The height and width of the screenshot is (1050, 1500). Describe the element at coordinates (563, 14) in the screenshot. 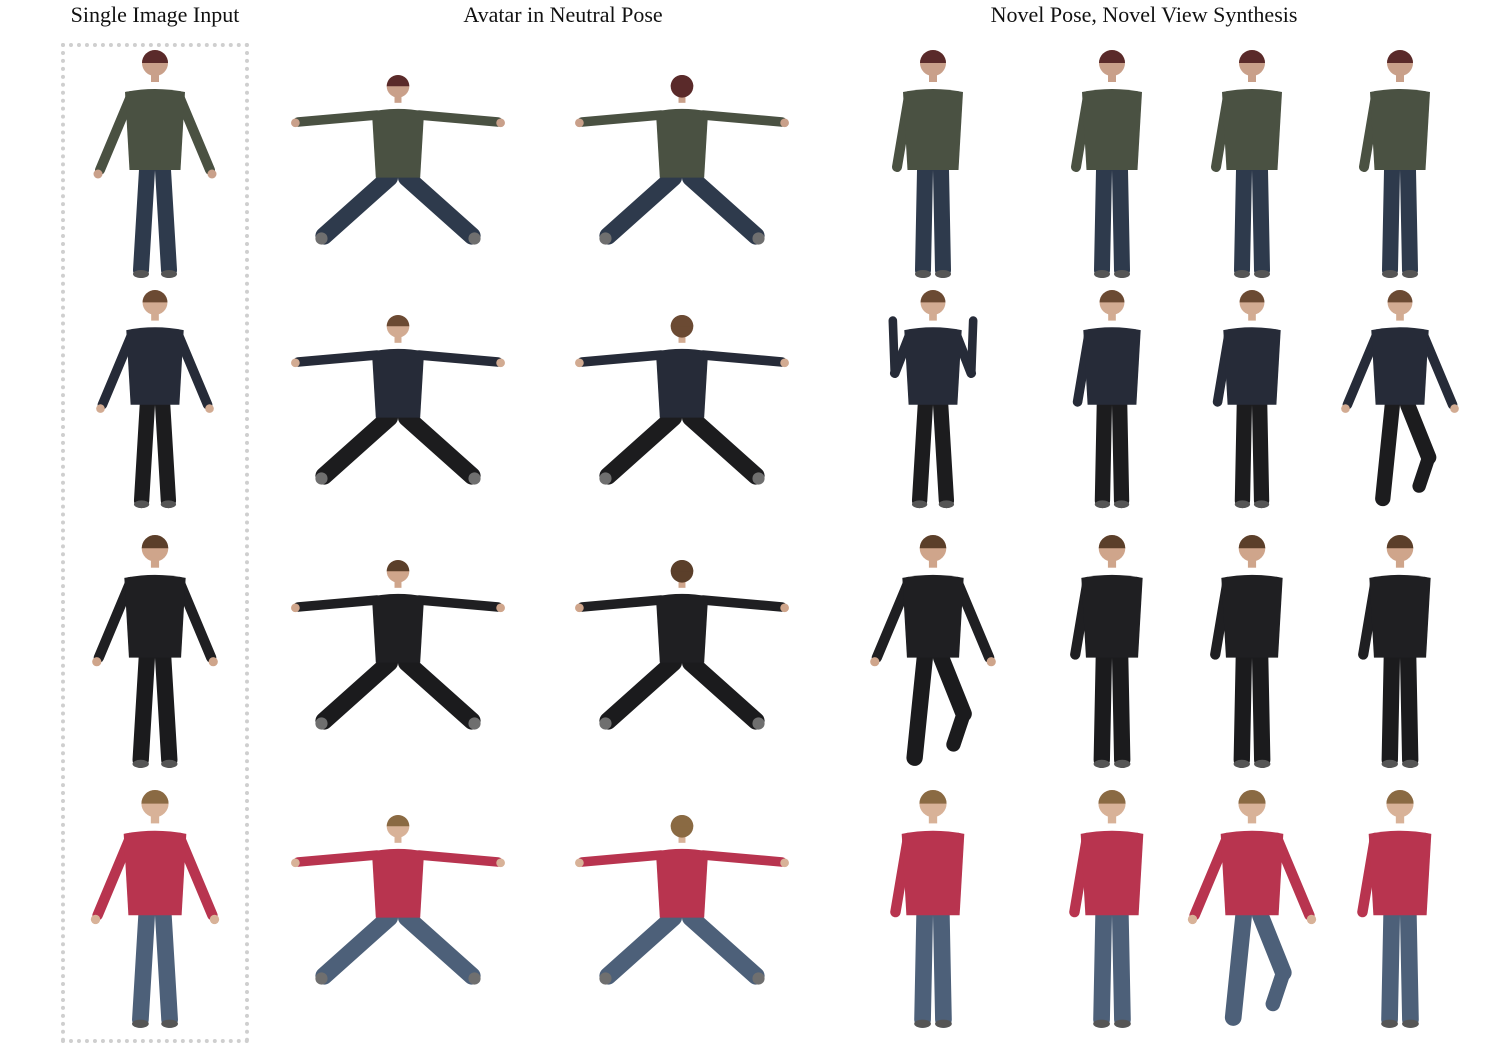

I see `header-avatar-neutral-pose: Avatar in Neutral Pose` at that location.